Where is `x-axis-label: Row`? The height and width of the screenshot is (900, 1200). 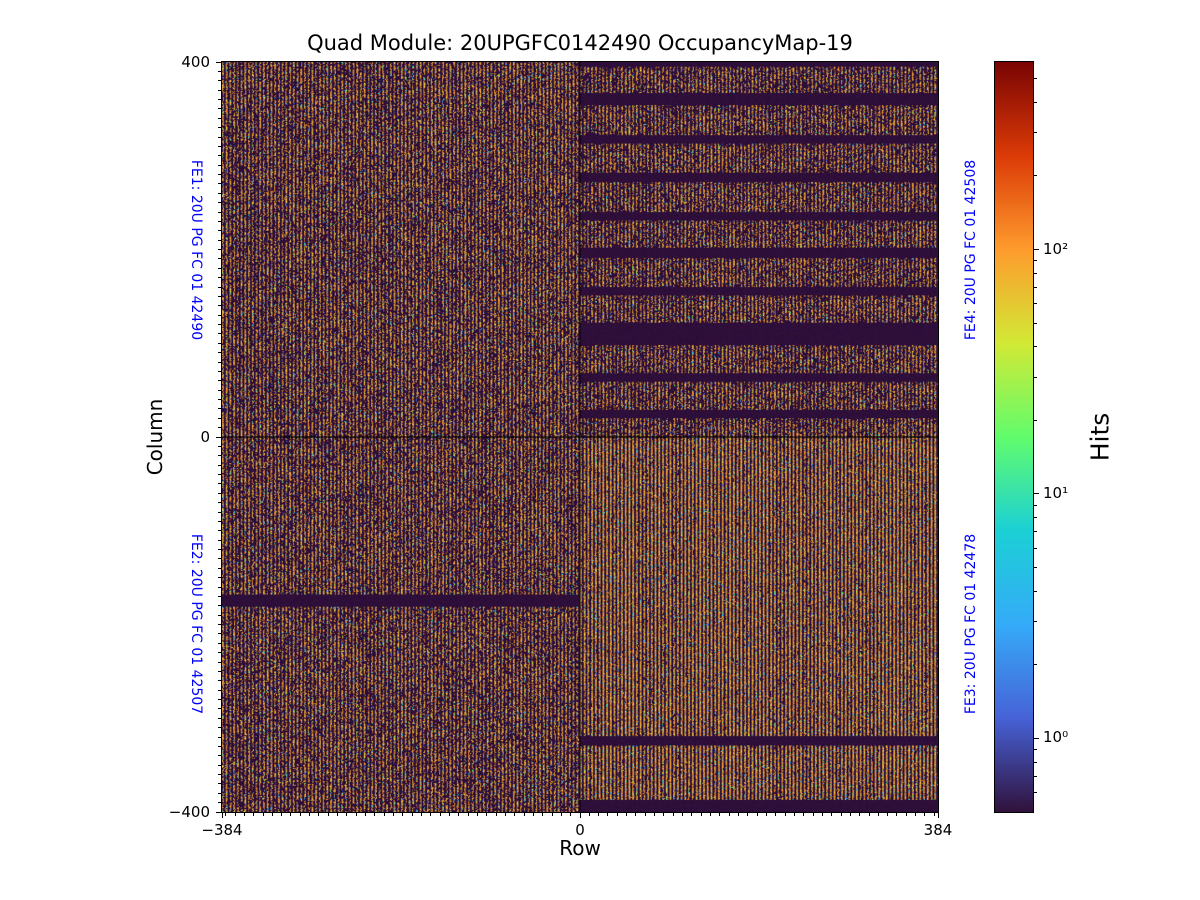
x-axis-label: Row is located at coordinates (580, 848).